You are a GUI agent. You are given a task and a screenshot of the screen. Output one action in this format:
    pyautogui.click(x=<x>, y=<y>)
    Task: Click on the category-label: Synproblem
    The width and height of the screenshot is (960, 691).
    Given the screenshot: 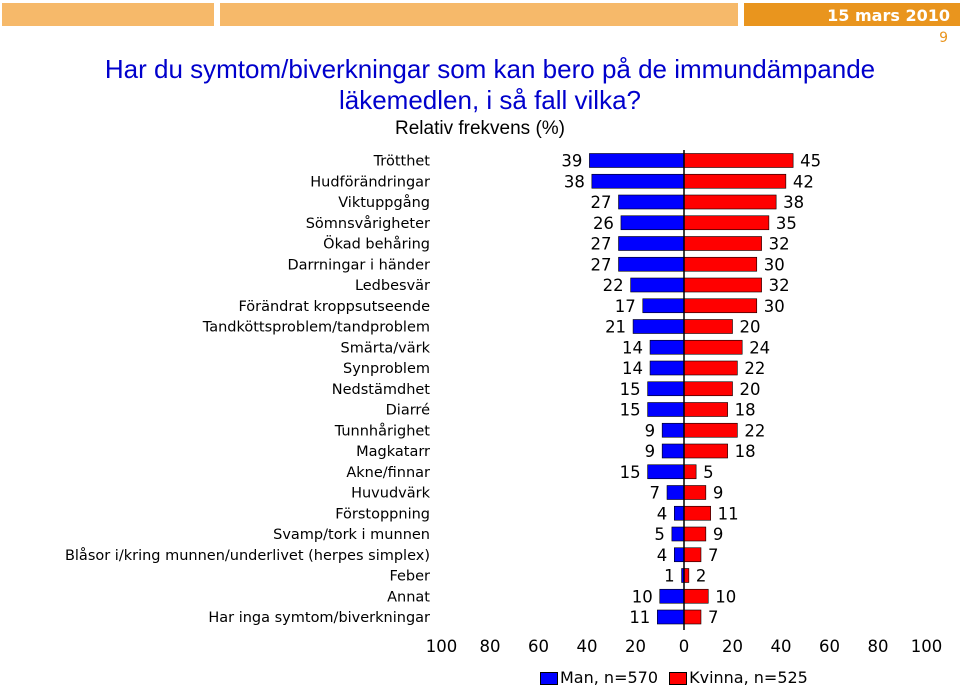 What is the action you would take?
    pyautogui.click(x=386, y=369)
    